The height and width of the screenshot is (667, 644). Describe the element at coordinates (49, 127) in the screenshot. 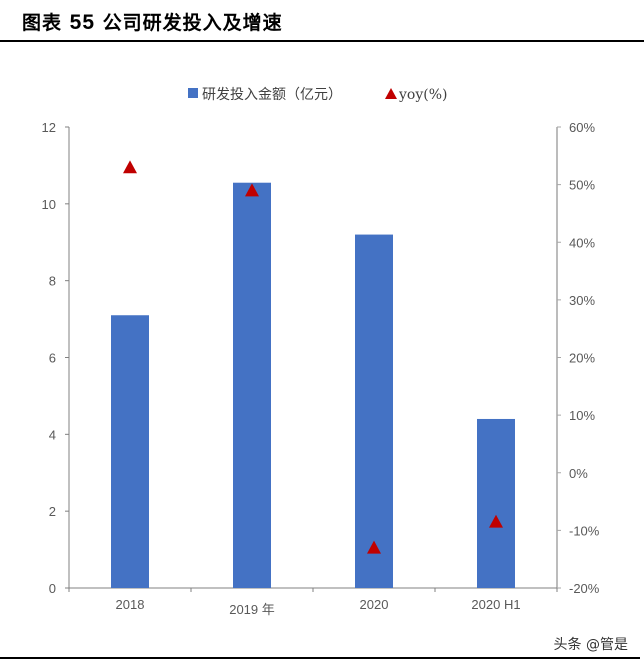

I see `left-axis-tick-label: 12` at that location.